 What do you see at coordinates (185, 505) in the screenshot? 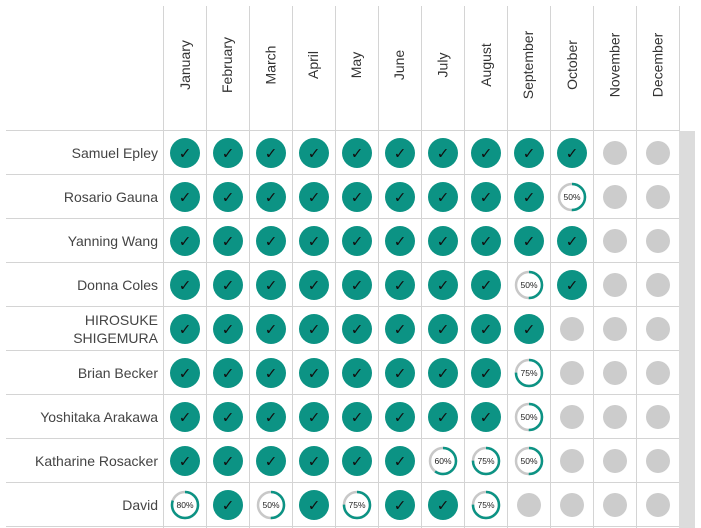
I see `status-progress-ring: 80%` at bounding box center [185, 505].